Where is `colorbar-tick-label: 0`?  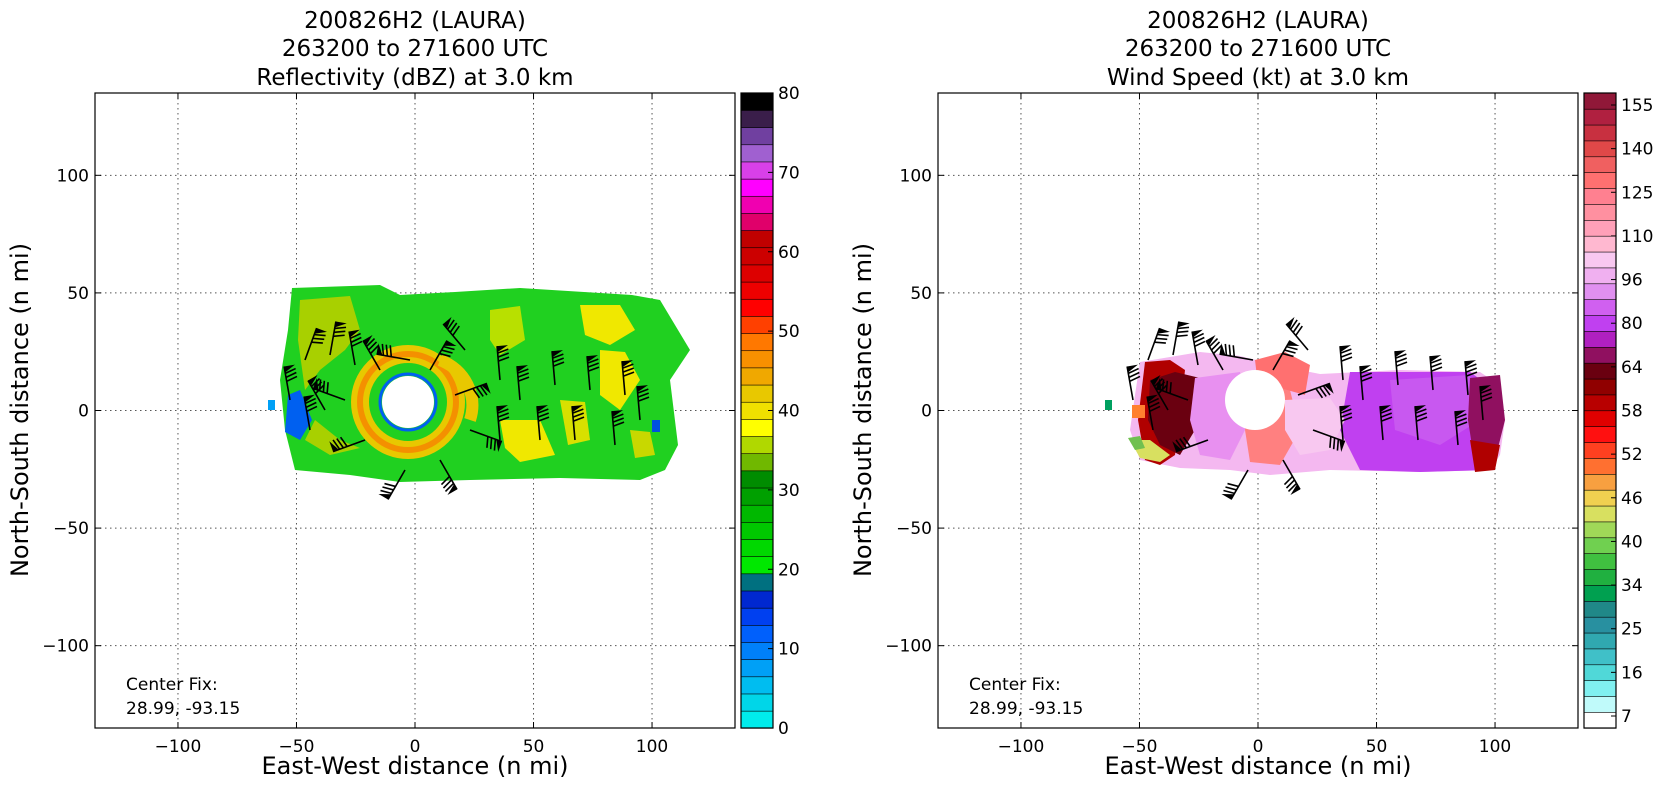
colorbar-tick-label: 0 is located at coordinates (783, 729).